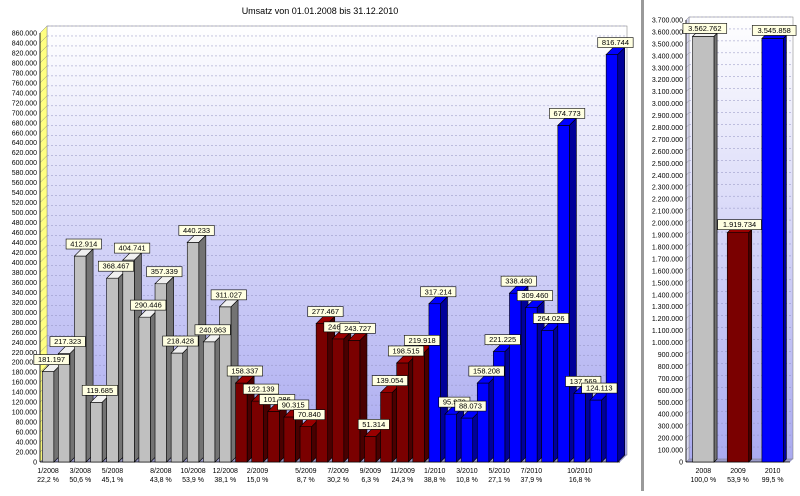  Describe the element at coordinates (599, 388) in the screenshot. I see `data-label: 124.113` at that location.